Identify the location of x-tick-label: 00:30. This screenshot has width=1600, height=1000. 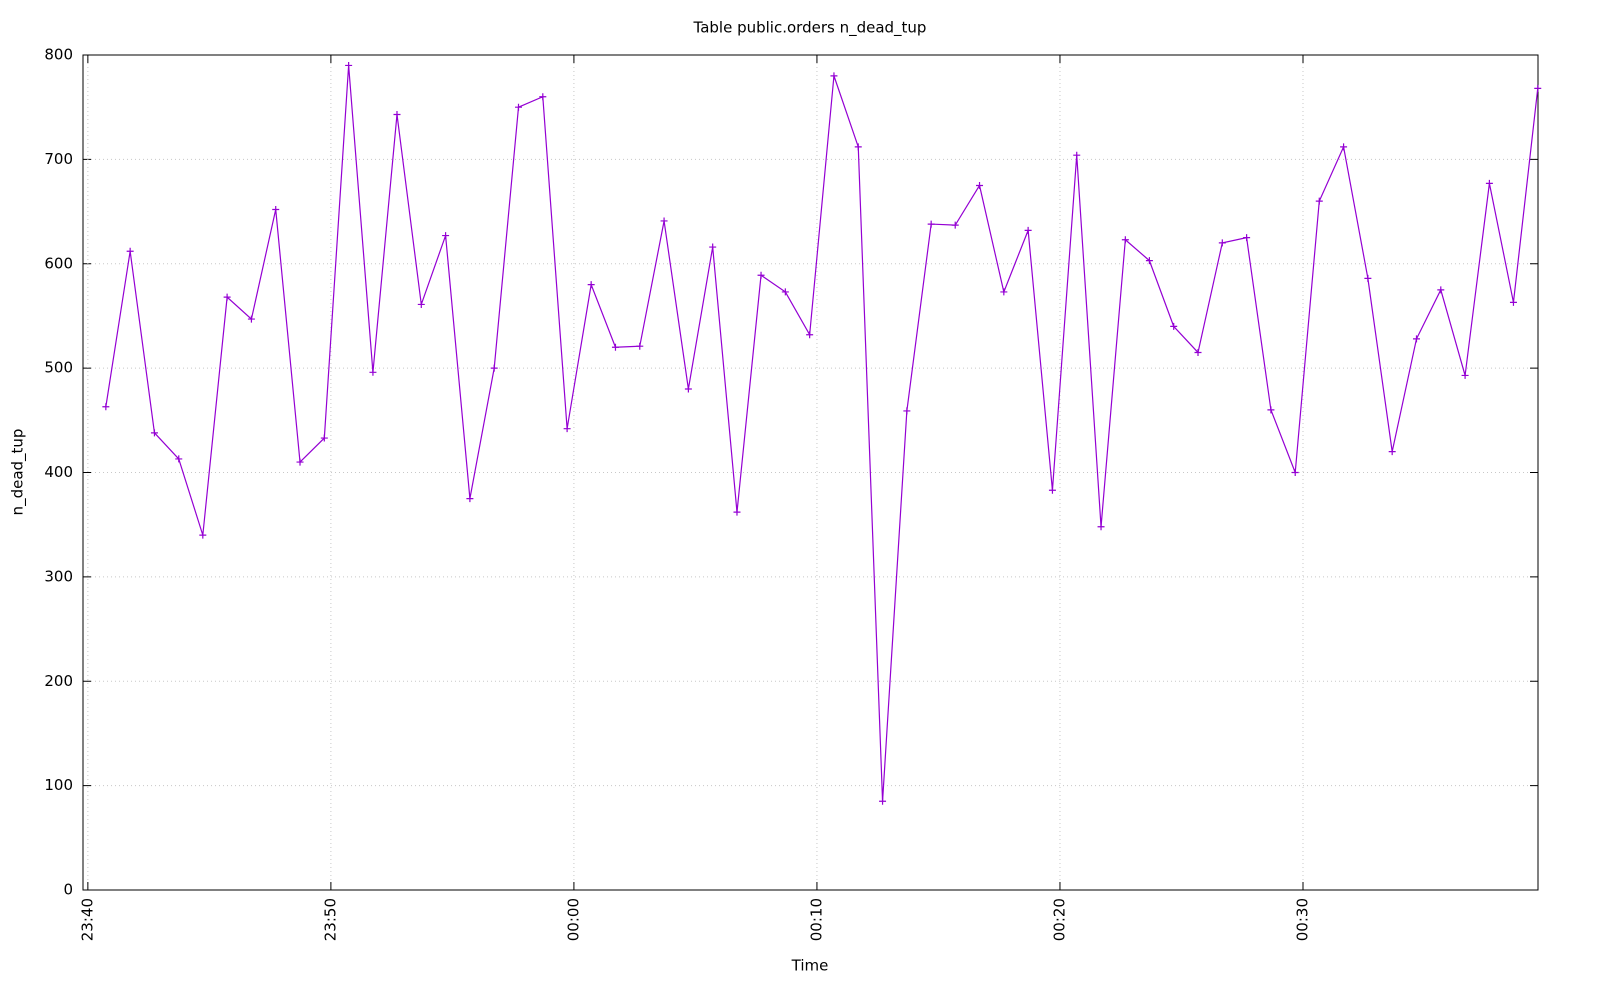
(1302, 919).